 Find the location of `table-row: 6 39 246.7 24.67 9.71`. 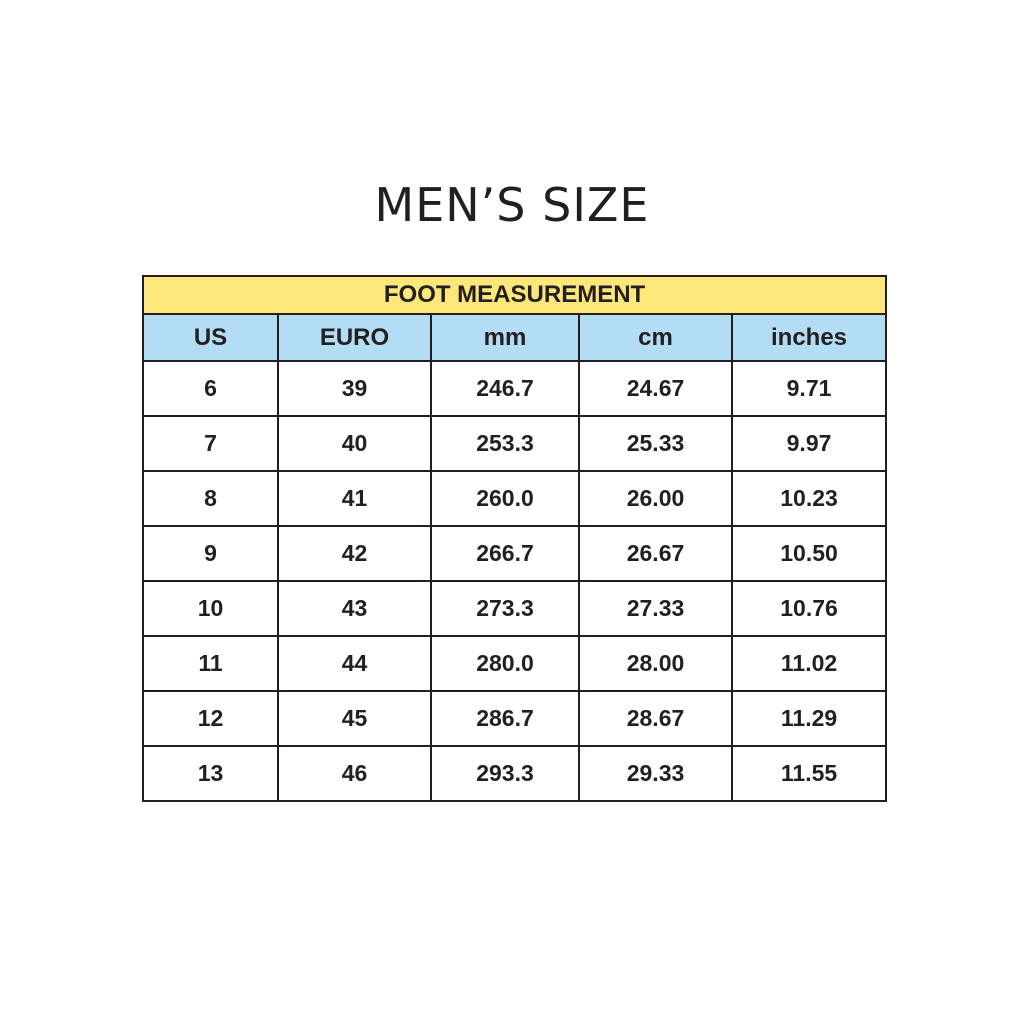

table-row: 6 39 246.7 24.67 9.71 is located at coordinates (515, 388).